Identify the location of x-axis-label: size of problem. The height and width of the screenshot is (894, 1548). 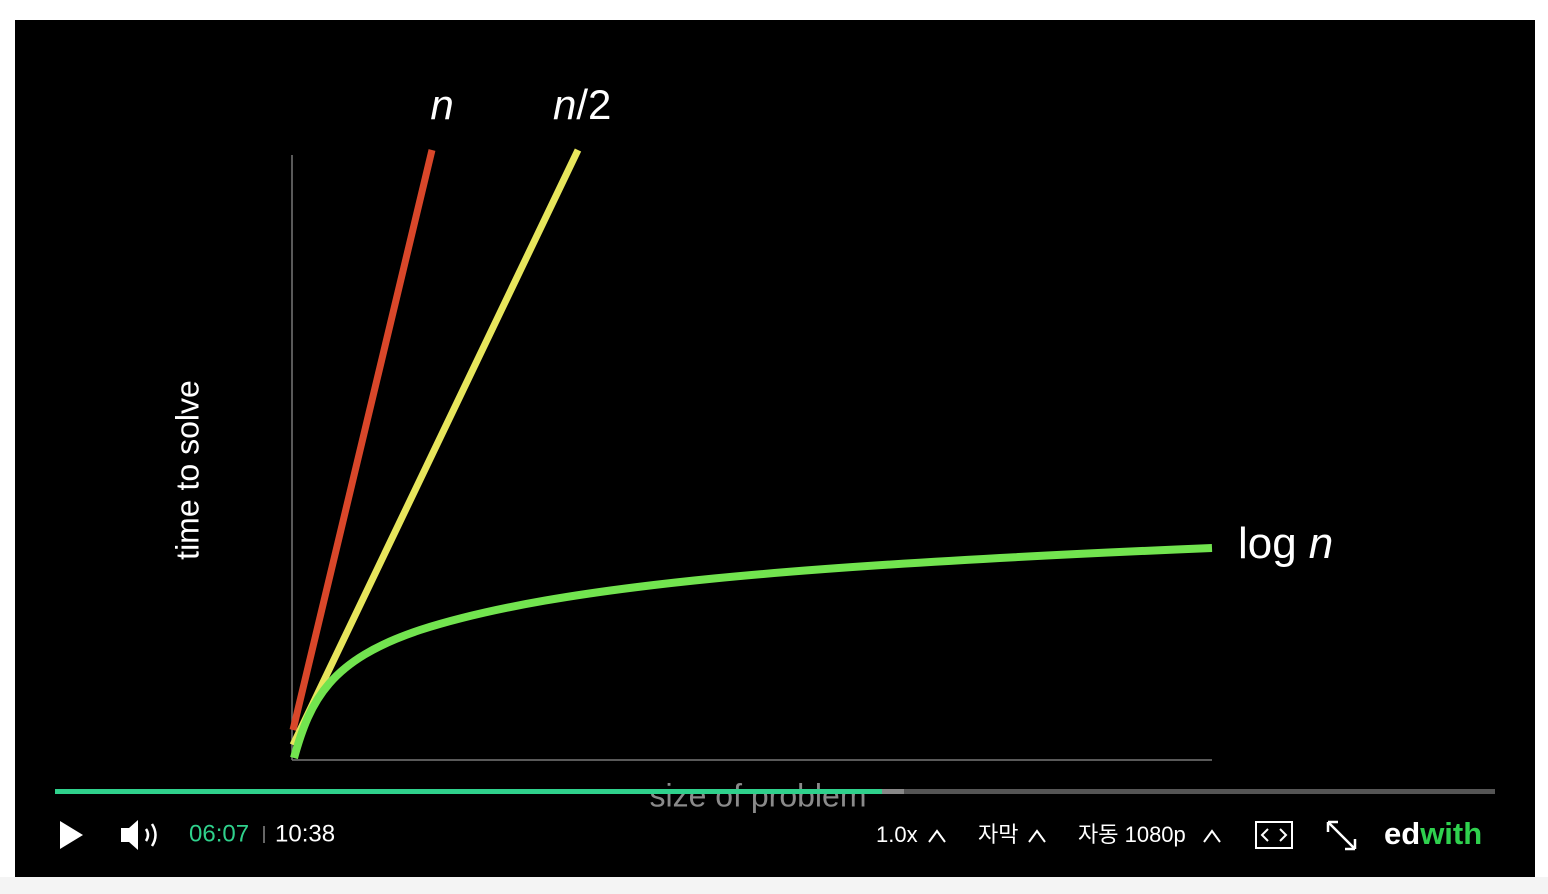
(758, 795).